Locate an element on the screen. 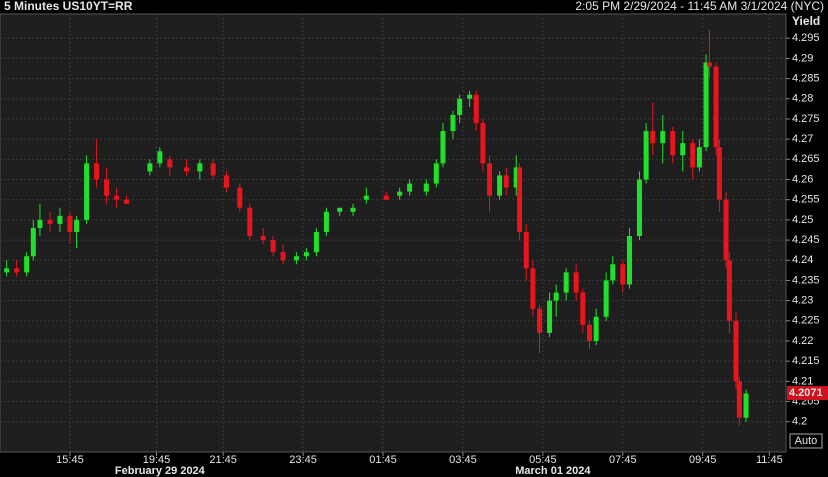  x-tick-label: 09:45 is located at coordinates (703, 460).